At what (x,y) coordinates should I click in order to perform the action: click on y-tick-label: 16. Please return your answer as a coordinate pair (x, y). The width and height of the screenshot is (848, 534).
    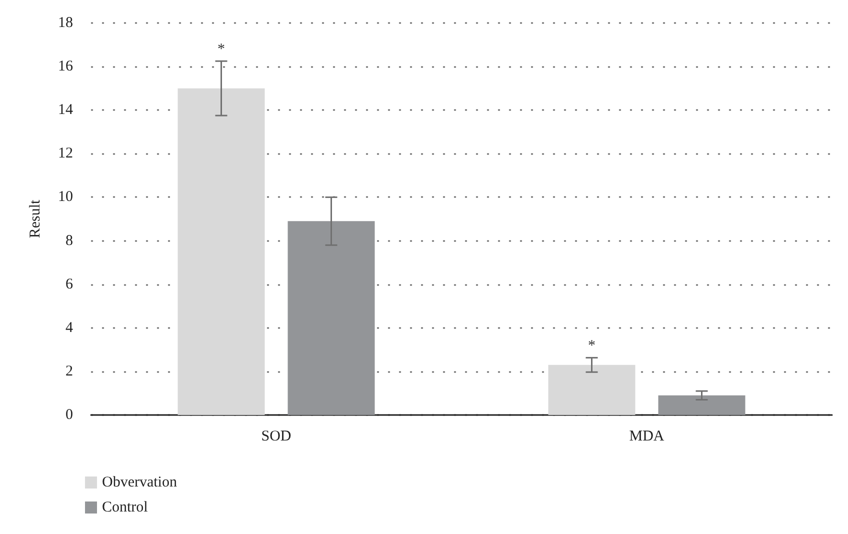
    Looking at the image, I should click on (66, 66).